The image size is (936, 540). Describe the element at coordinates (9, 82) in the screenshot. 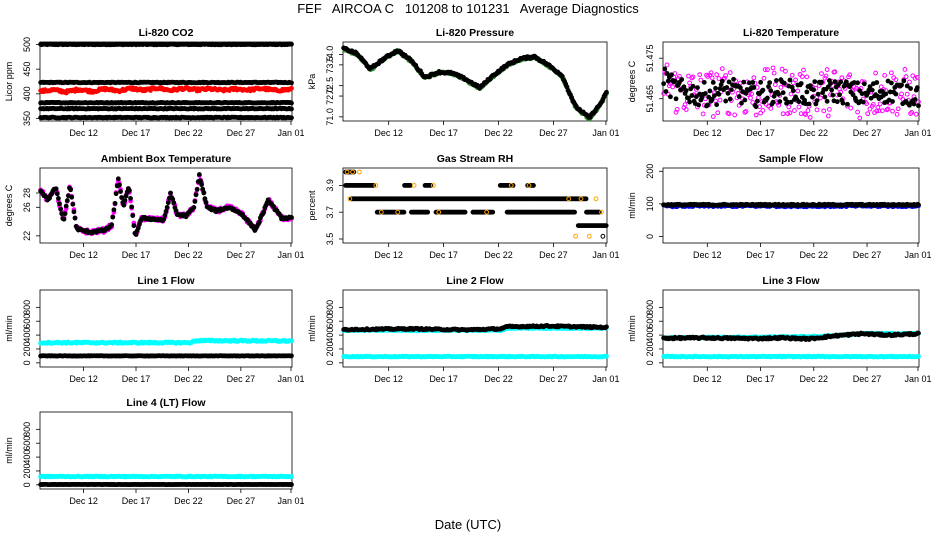

I see `y-axis-label: Licor ppm` at that location.